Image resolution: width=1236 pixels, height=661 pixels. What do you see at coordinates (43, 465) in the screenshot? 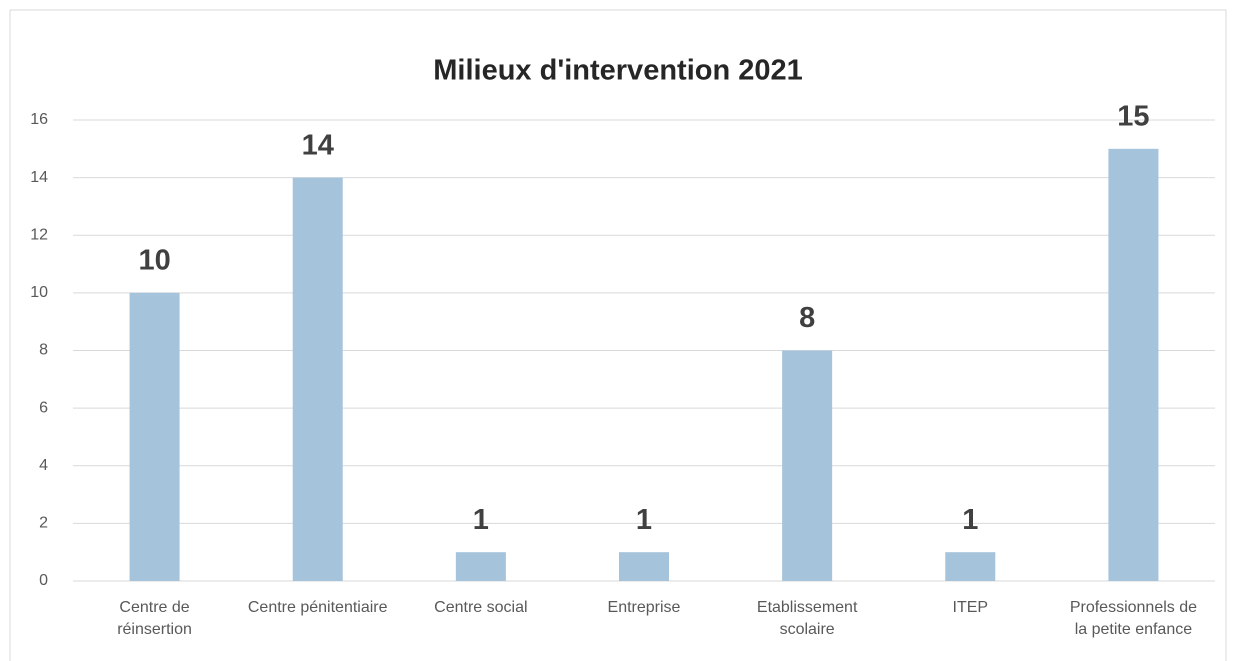
I see `y-tick-label: 4` at bounding box center [43, 465].